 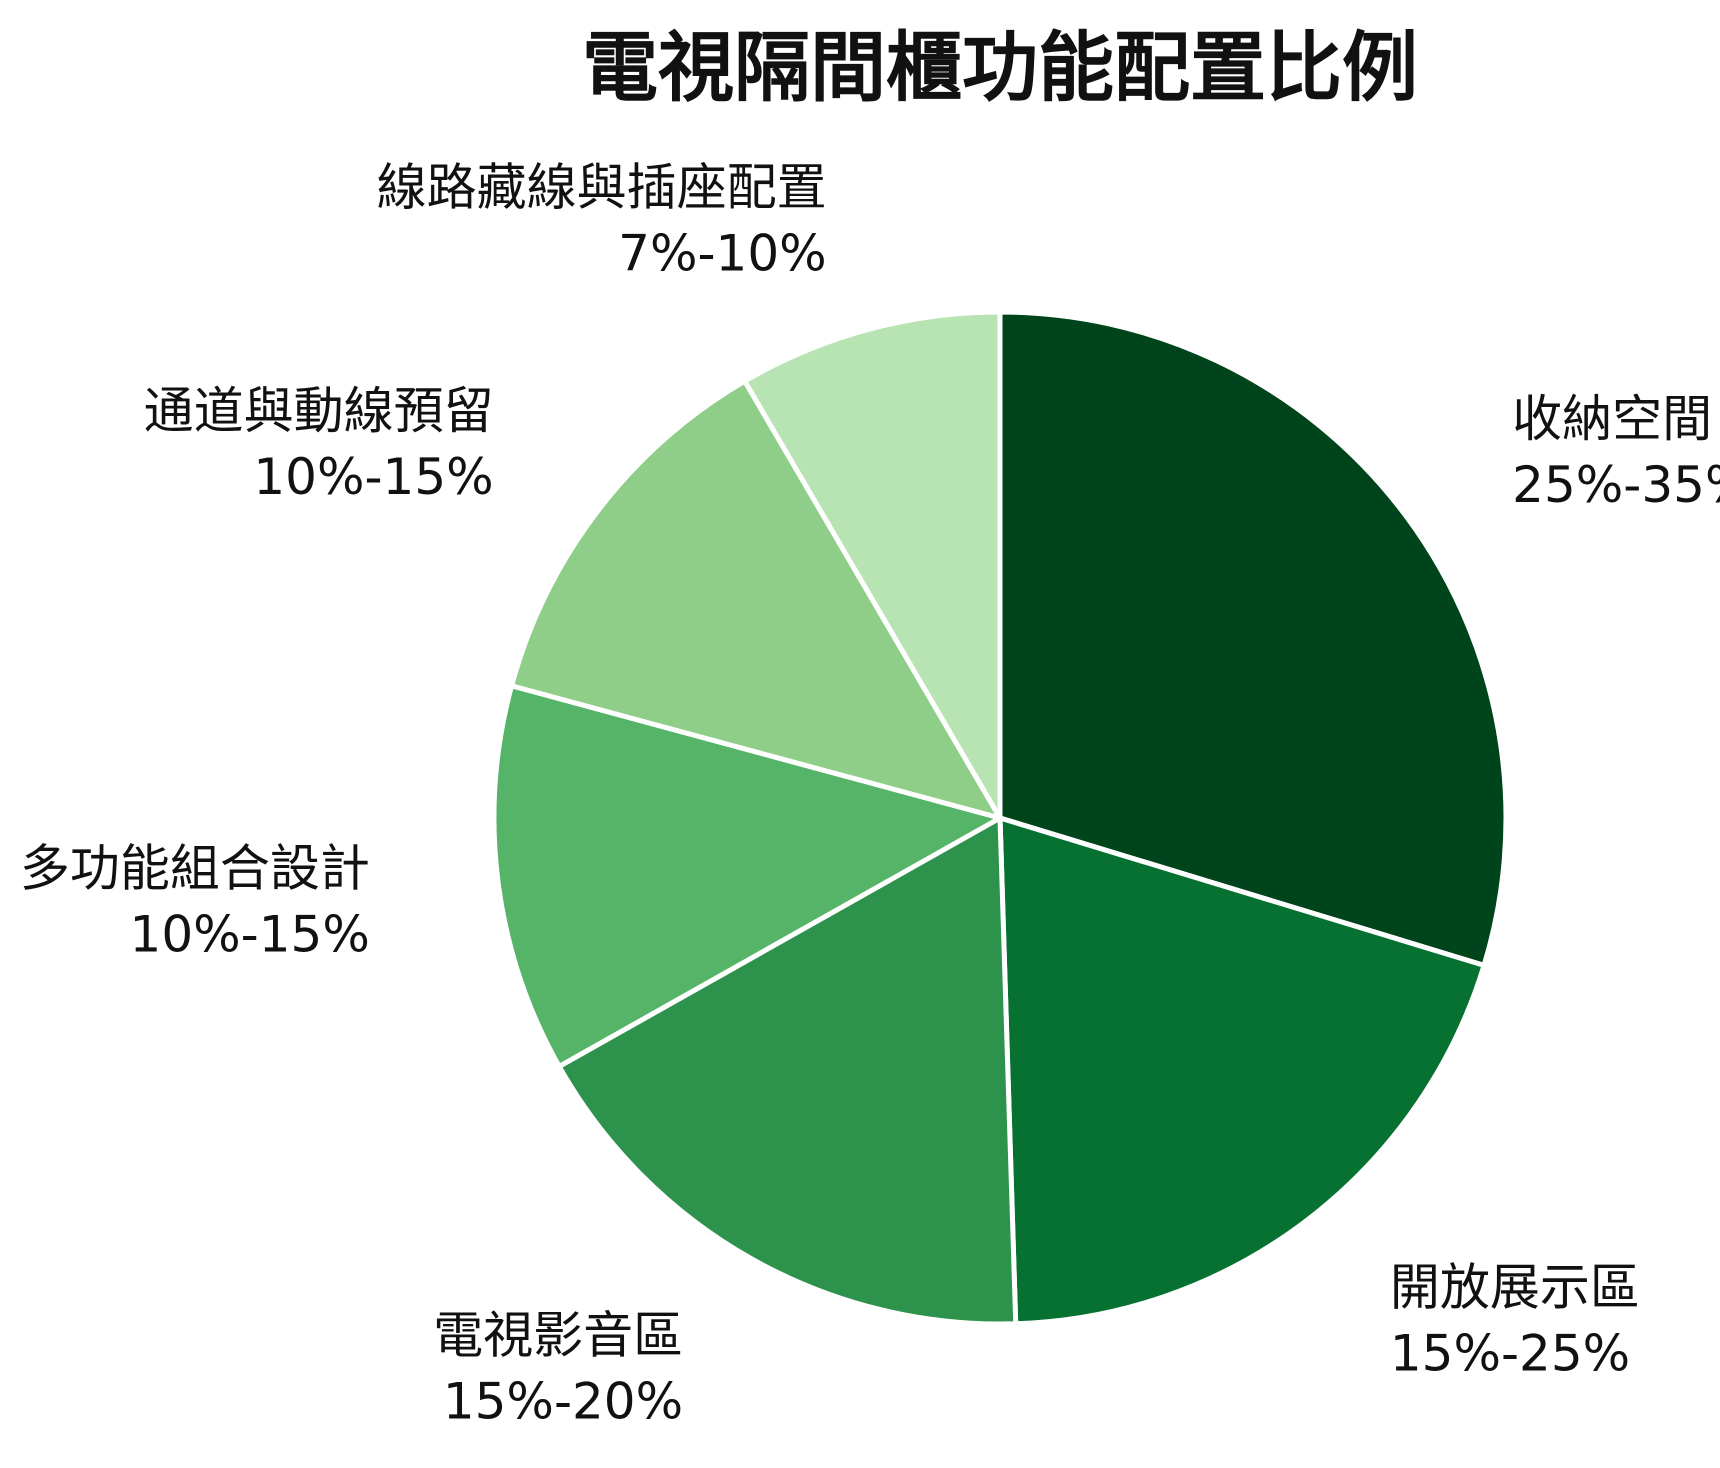 I want to click on slice-label-1: 開放展示區, so click(x=1515, y=1287).